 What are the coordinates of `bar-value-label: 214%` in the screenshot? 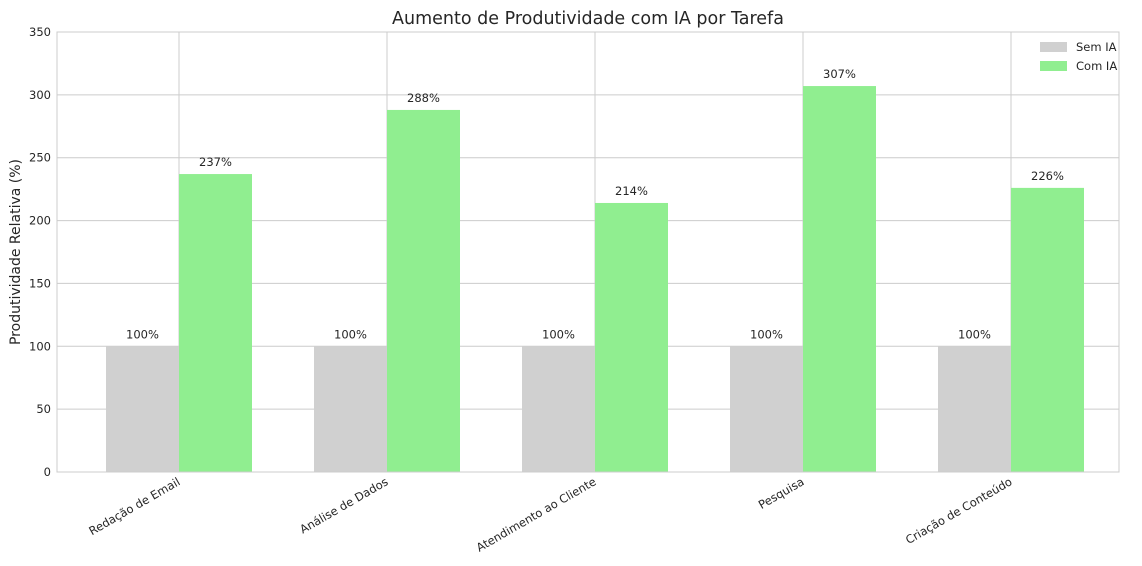 It's located at (631, 191).